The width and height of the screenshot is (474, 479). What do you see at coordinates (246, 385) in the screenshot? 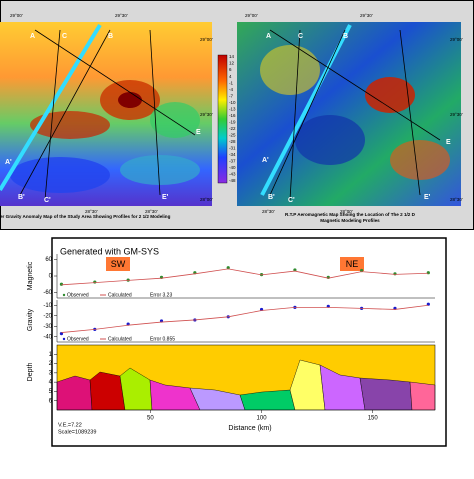
I see `depth-bodies` at bounding box center [246, 385].